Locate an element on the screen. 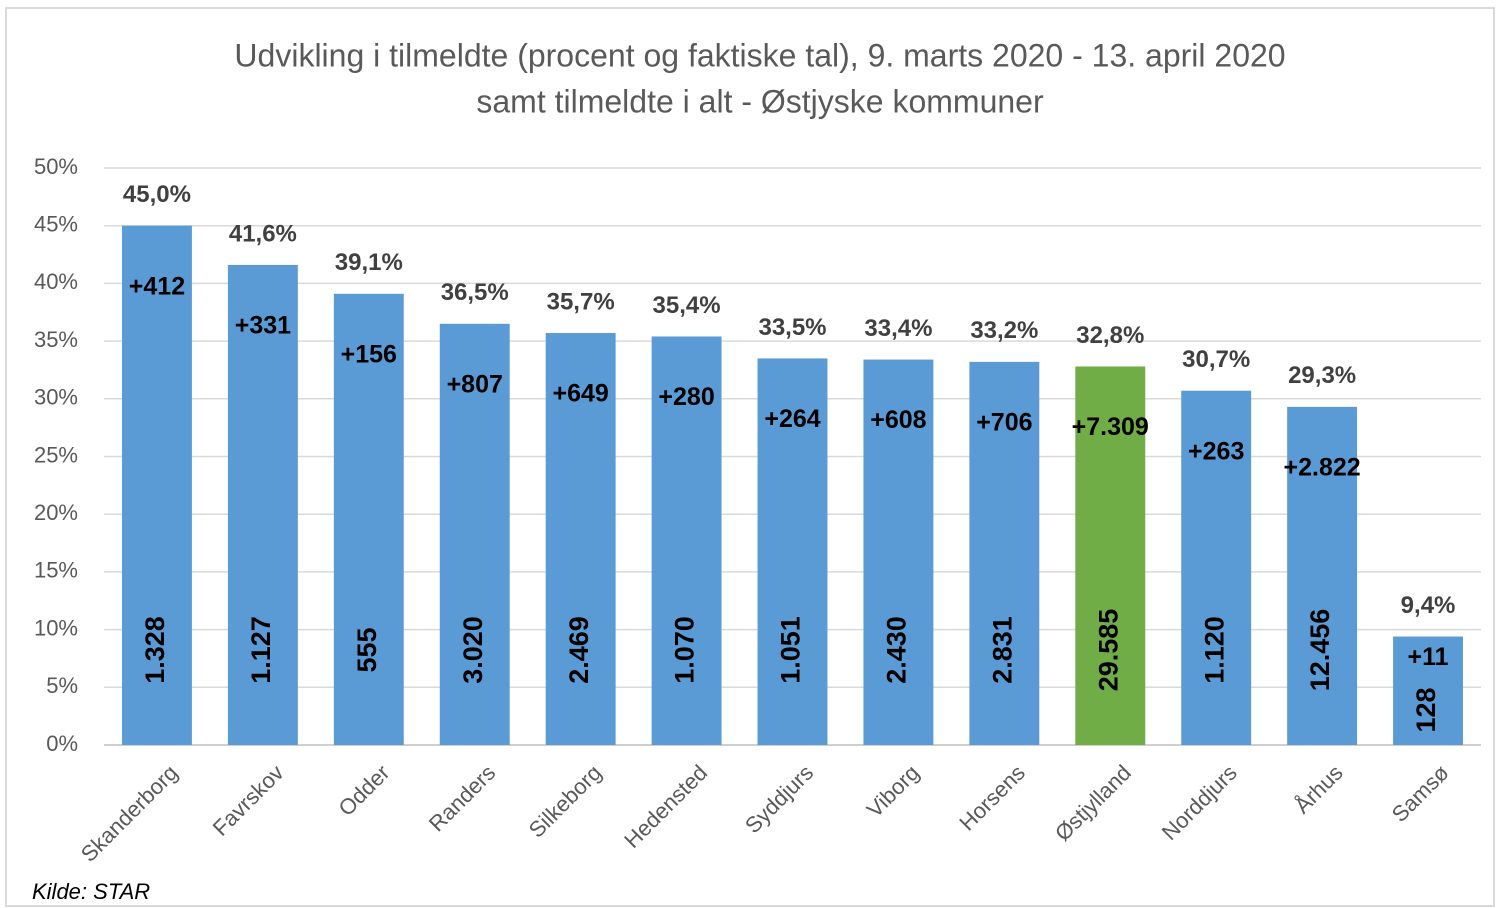 The height and width of the screenshot is (908, 1500). y-tick-label: 0% is located at coordinates (62, 743).